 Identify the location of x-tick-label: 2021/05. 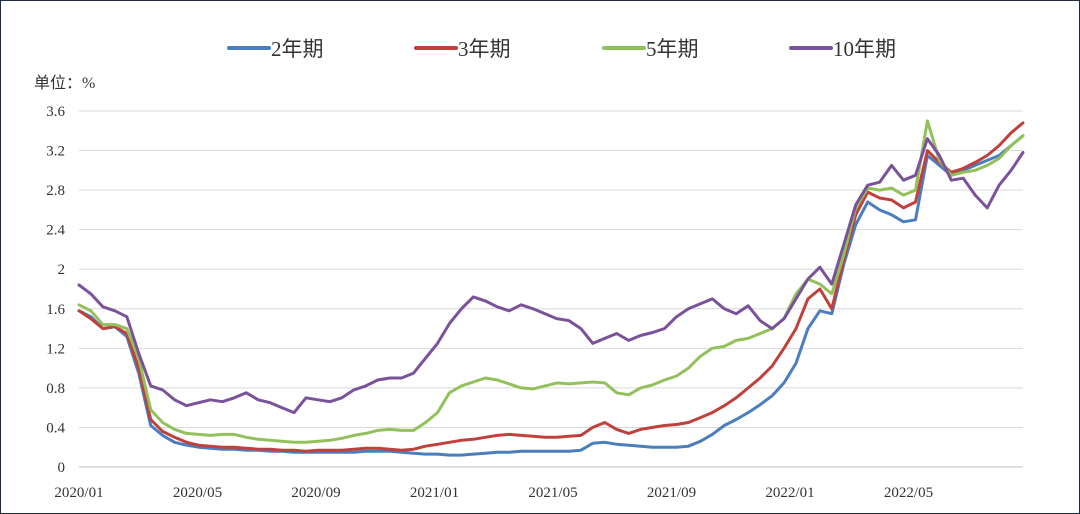
(552, 493).